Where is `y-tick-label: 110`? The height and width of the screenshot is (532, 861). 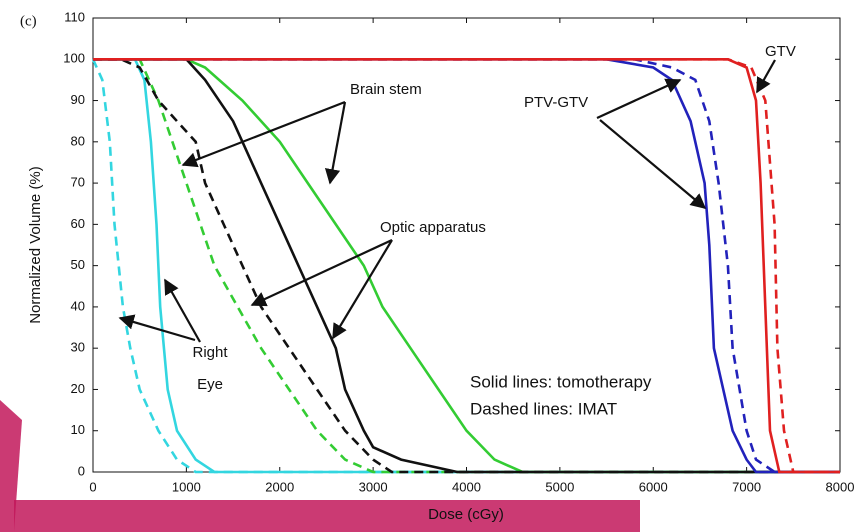
y-tick-label: 110 is located at coordinates (74, 16).